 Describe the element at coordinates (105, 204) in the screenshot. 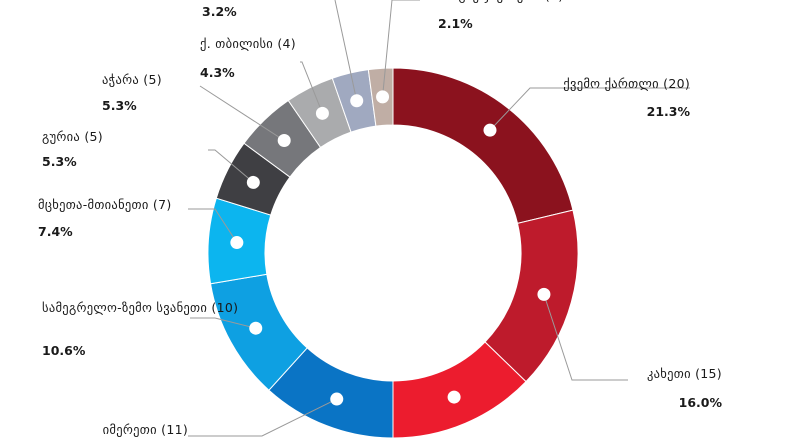

I see `slice-label: მცხეთა-მთიანეთი (7)` at that location.